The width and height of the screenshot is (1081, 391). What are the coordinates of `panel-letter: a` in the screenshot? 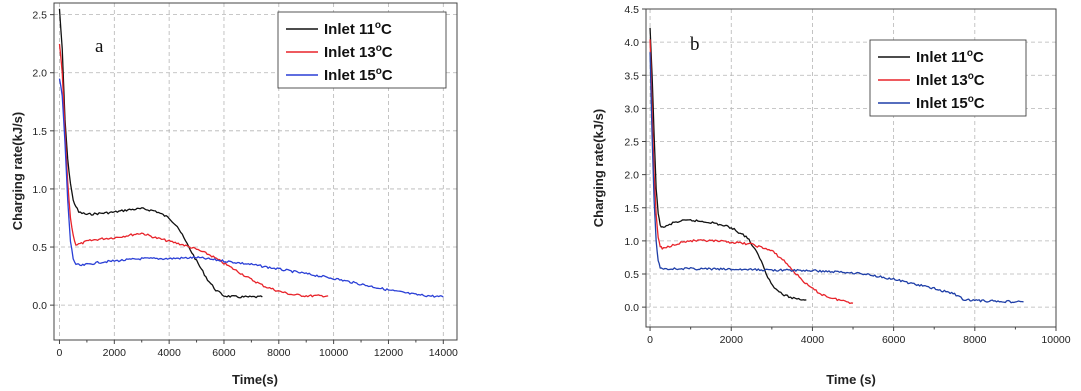 It's located at (99, 46).